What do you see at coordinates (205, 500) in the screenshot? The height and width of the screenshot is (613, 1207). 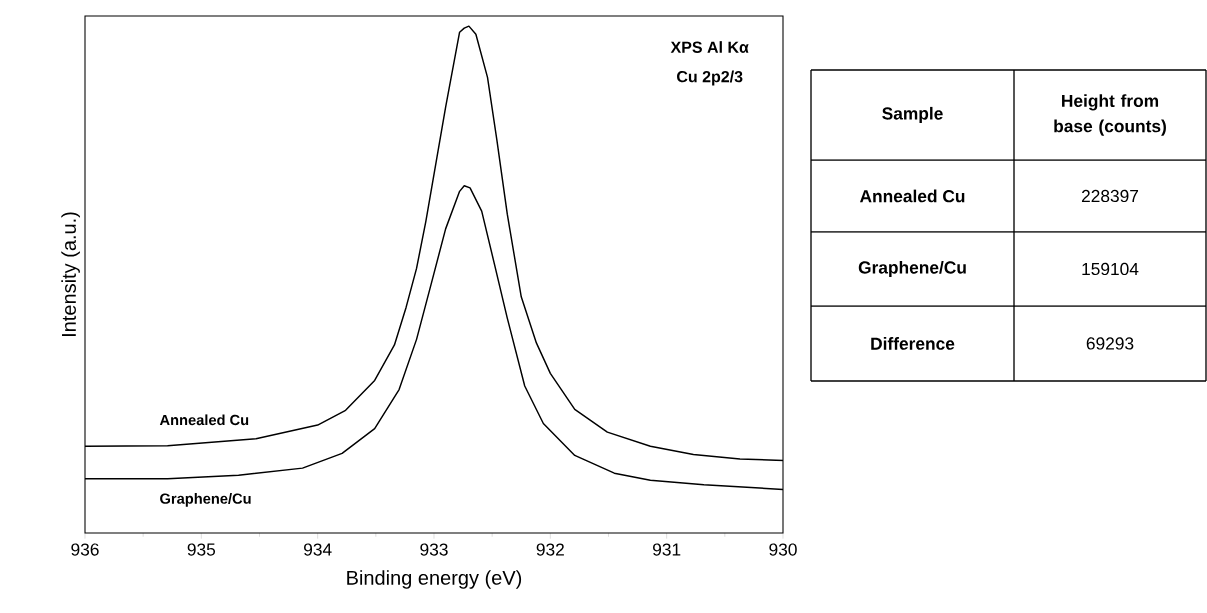 I see `series-label: Graphene/Cu` at bounding box center [205, 500].